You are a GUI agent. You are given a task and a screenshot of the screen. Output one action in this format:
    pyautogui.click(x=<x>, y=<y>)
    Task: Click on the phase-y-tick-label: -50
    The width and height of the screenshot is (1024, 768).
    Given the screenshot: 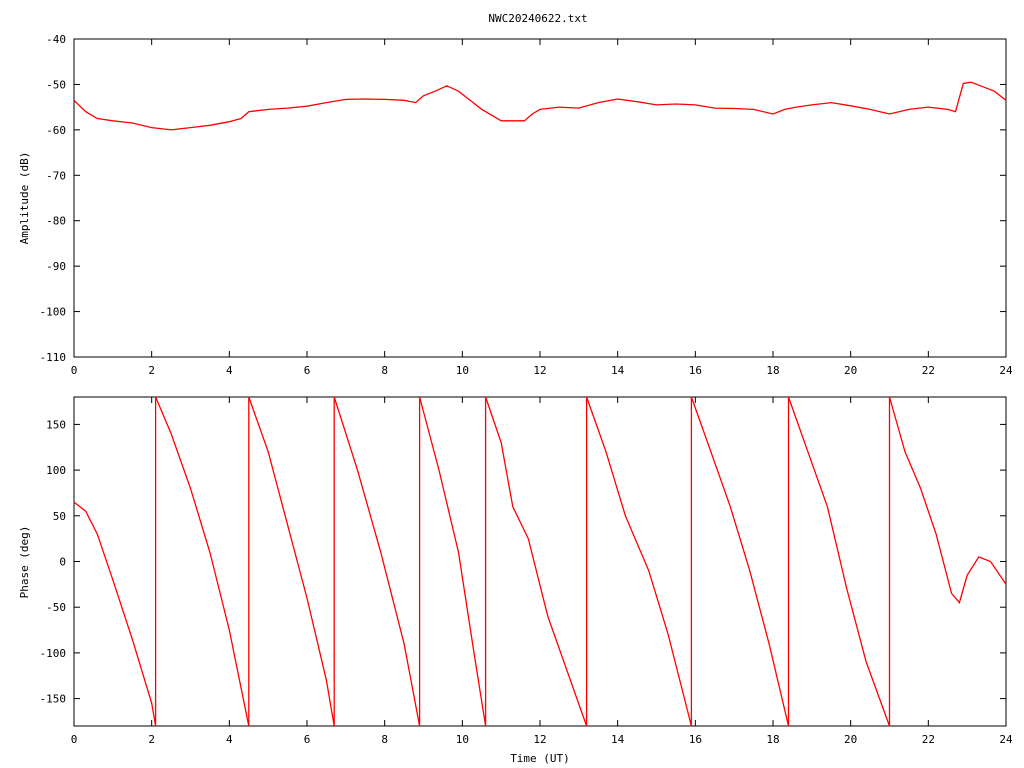 What is the action you would take?
    pyautogui.click(x=56, y=607)
    